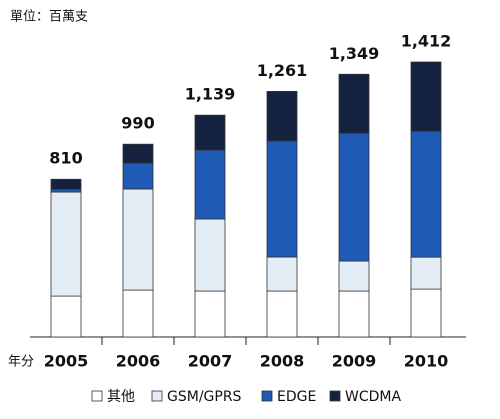 This screenshot has height=419, width=500. What do you see at coordinates (426, 361) in the screenshot?
I see `x-tick-label: 2010` at bounding box center [426, 361].